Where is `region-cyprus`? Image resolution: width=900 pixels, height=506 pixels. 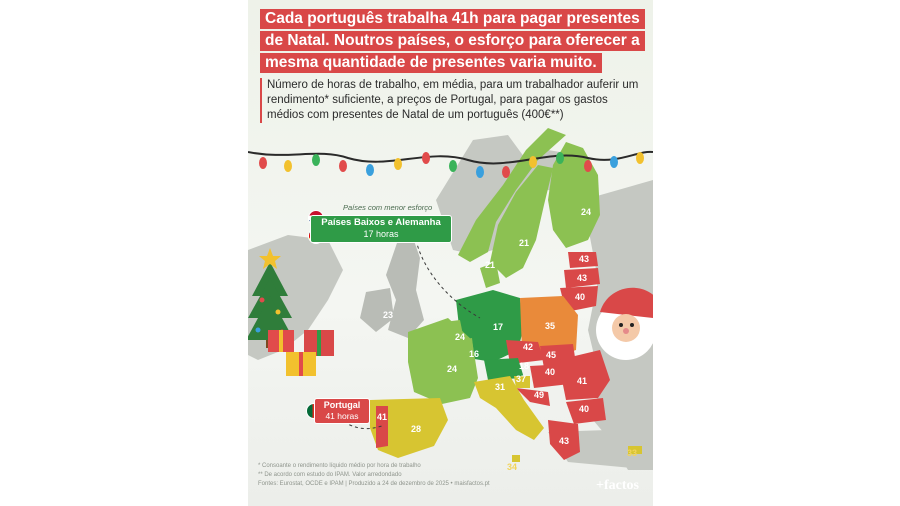 region-cyprus is located at coordinates (635, 450).